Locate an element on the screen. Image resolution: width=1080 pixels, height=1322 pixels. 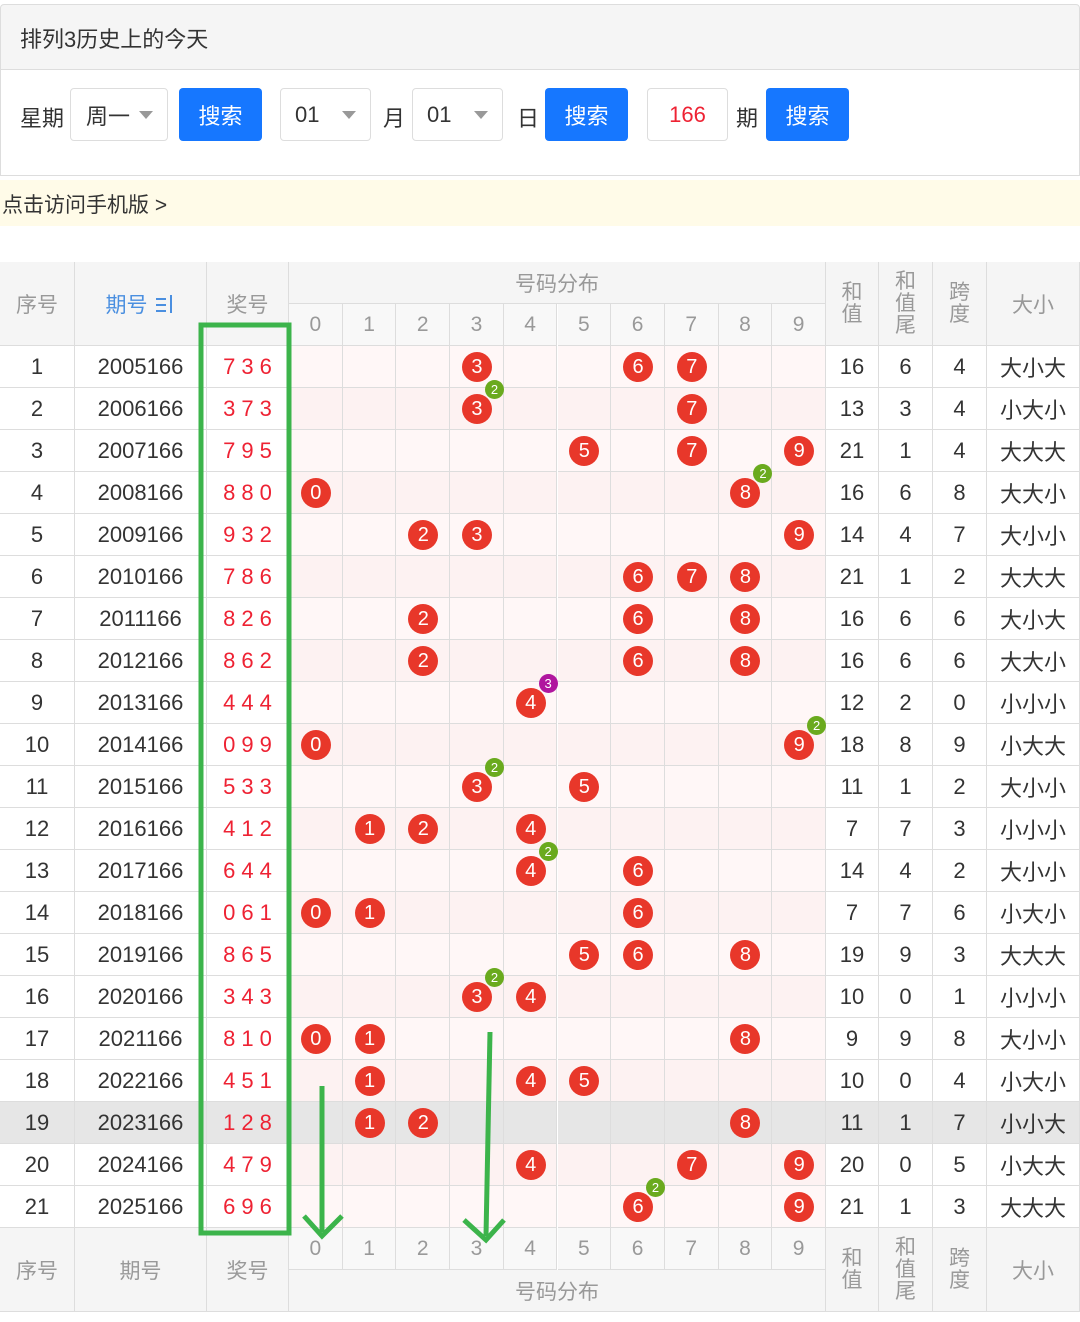
month-select: 01 is located at coordinates (325, 114).